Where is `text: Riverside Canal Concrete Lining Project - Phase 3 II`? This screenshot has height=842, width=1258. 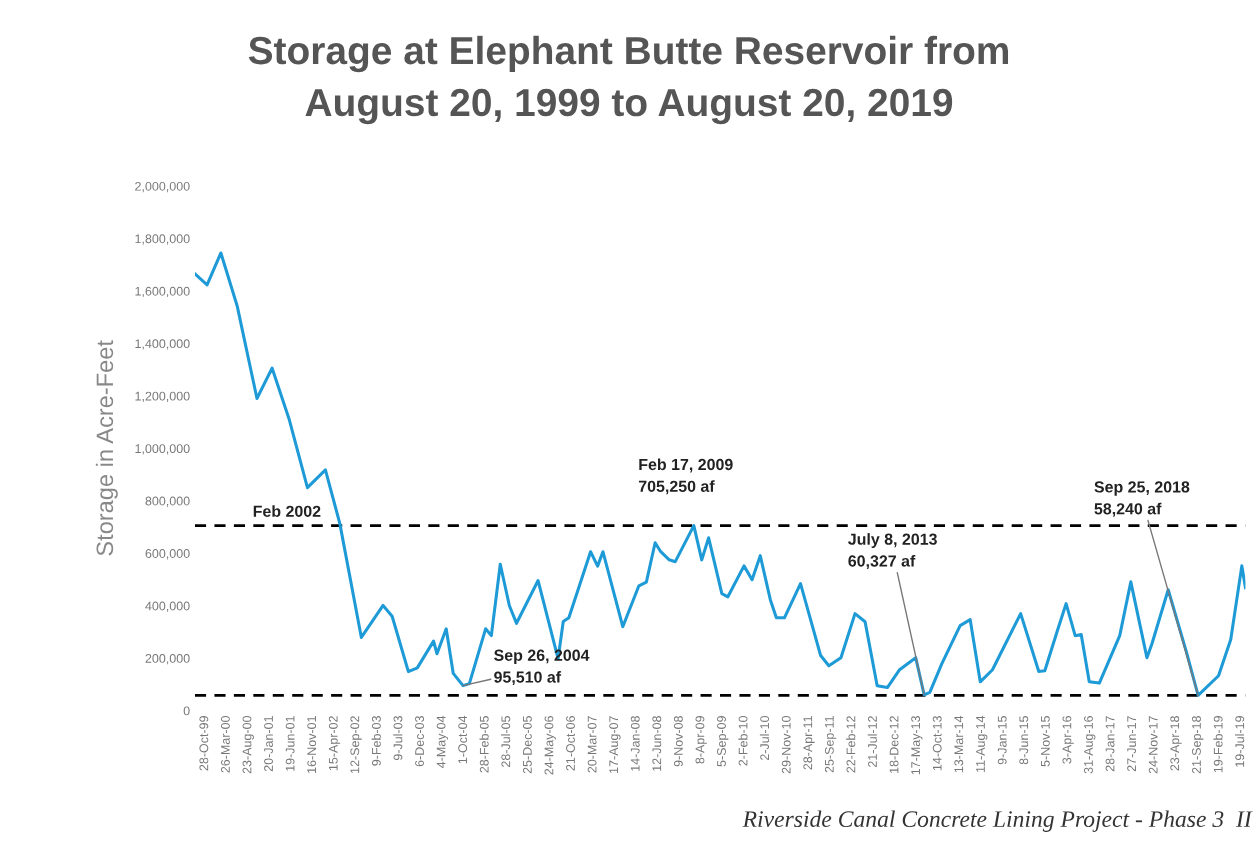
text: Riverside Canal Concrete Lining Project - Phase 3 II is located at coordinates (997, 821).